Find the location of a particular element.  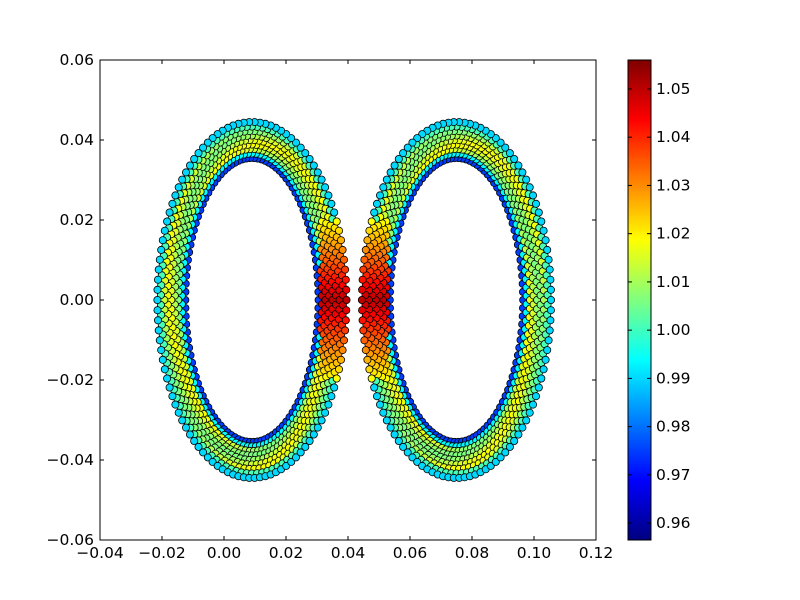

x-tick-label: 0.10 is located at coordinates (534, 553).